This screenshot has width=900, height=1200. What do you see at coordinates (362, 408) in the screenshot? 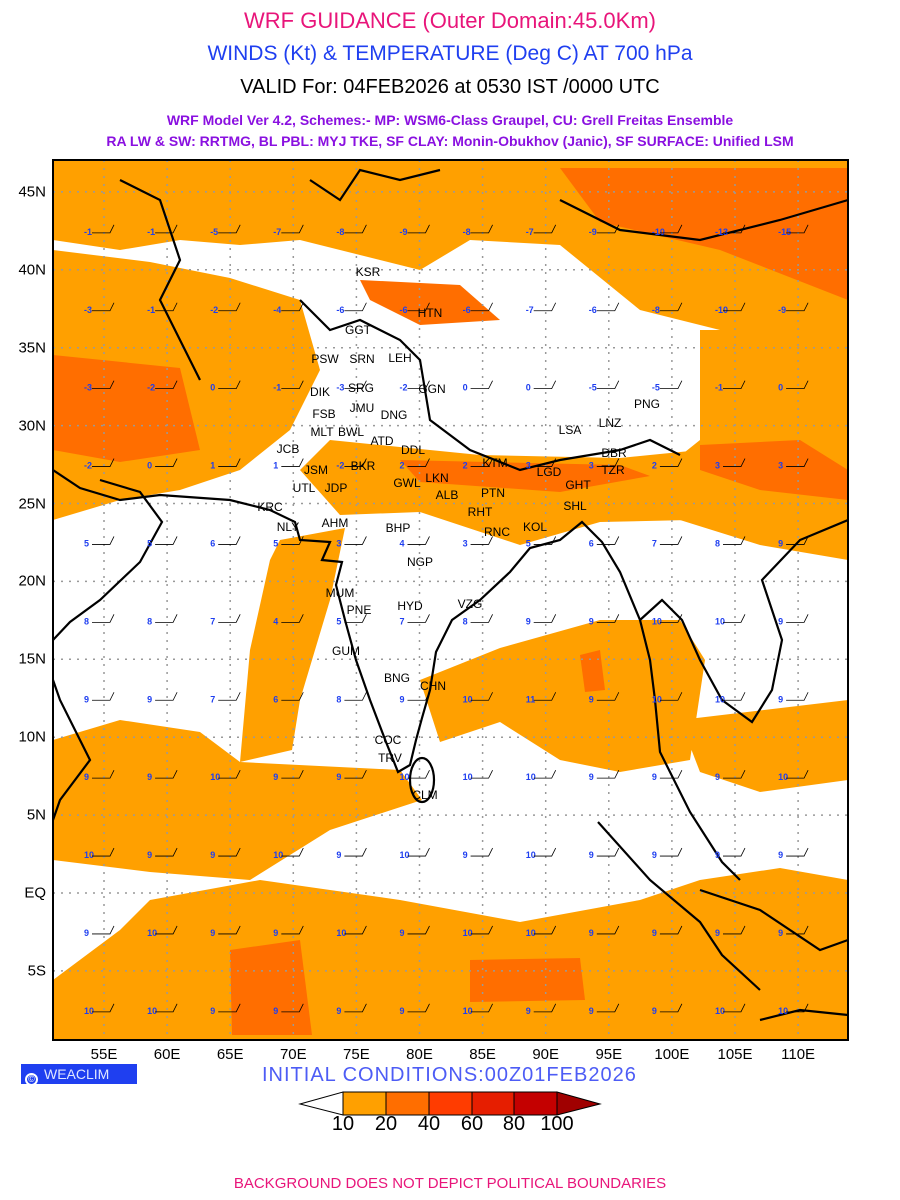
I see `city-label: JMU` at bounding box center [362, 408].